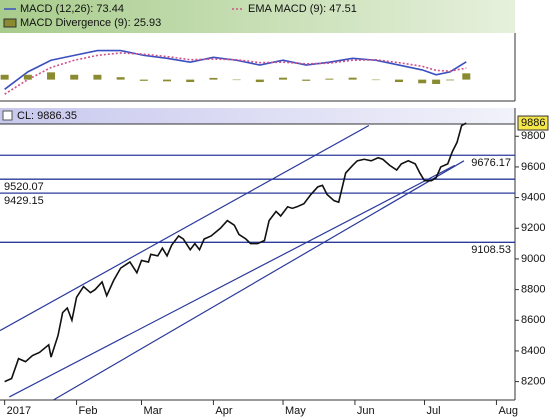 This screenshot has width=550, height=419. What do you see at coordinates (533, 290) in the screenshot?
I see `y-tick-label: 8800` at bounding box center [533, 290].